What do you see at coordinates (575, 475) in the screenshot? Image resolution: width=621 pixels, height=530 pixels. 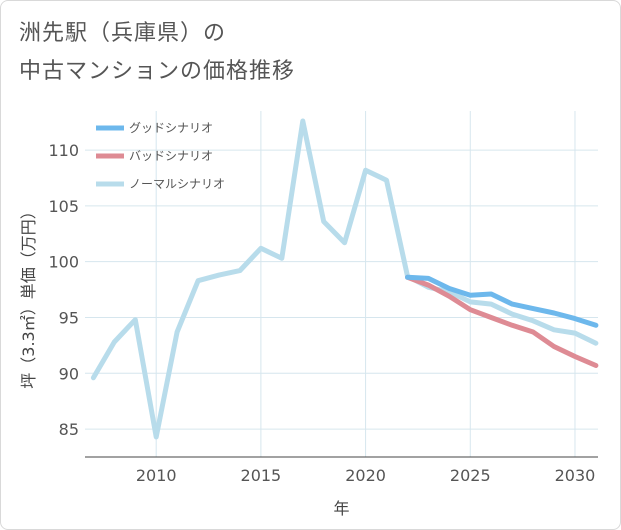 I see `x-tick-label: 2030` at bounding box center [575, 475].